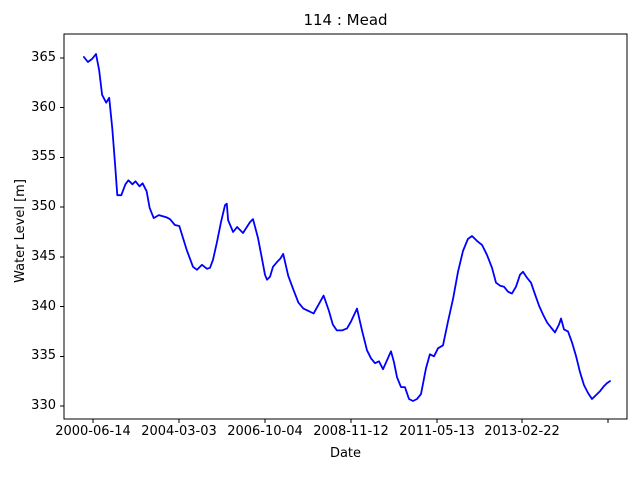 Image resolution: width=640 pixels, height=480 pixels. I want to click on x-tick-label: 2006-10-04, so click(265, 431).